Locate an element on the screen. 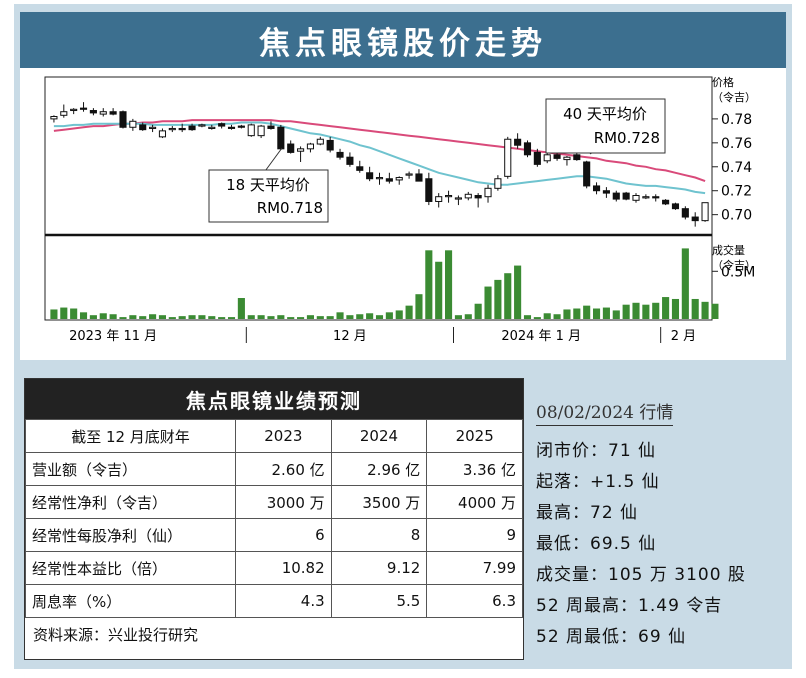 This screenshot has width=806, height=678. volume-axis-unit: （令吉） is located at coordinates (734, 265).